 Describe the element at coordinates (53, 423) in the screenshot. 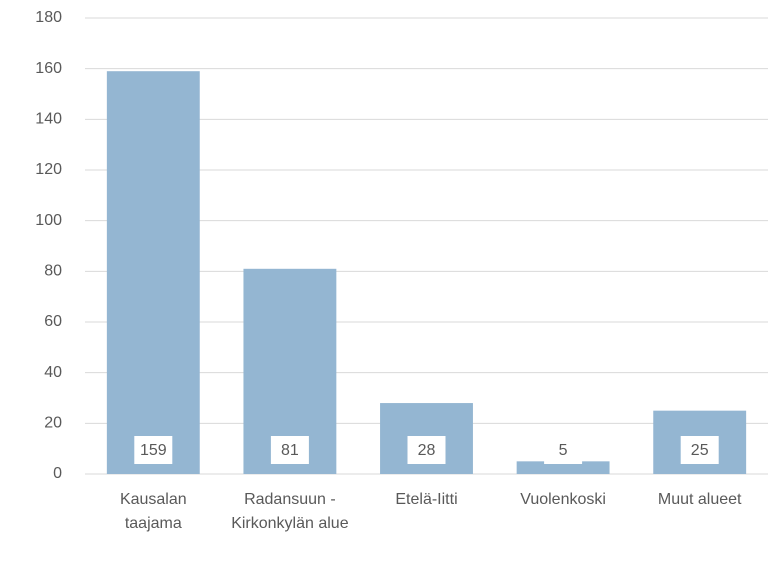

I see `y-tick-label: 20` at that location.